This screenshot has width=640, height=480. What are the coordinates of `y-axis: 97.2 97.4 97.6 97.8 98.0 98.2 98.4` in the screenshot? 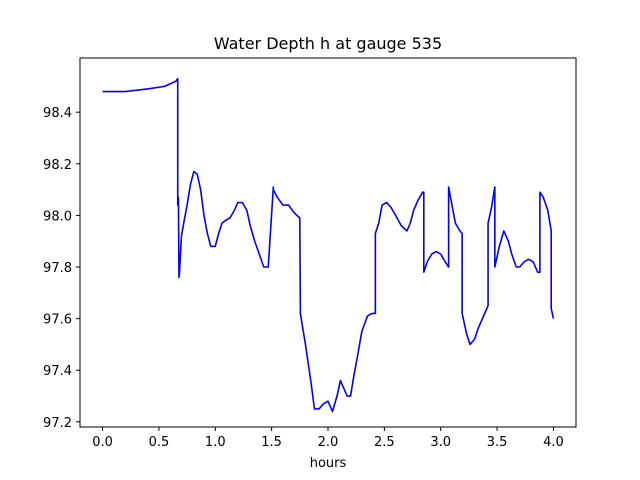 It's located at (61, 268).